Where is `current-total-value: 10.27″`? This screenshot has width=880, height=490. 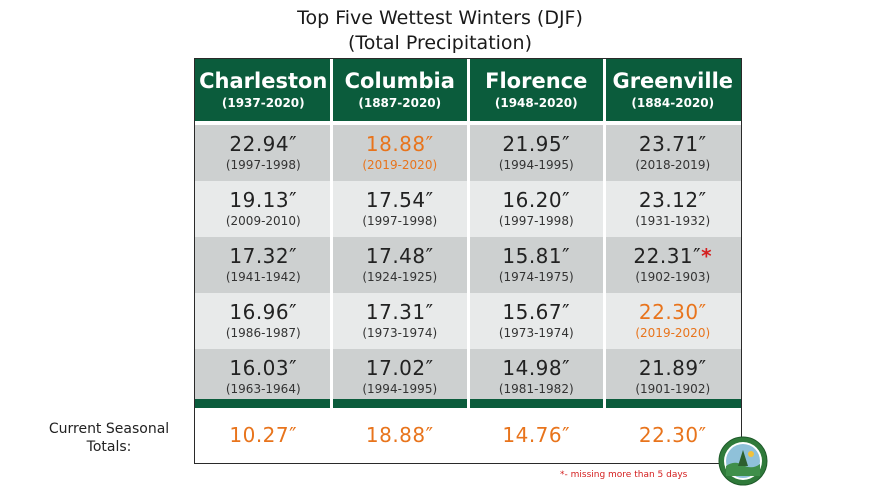
current-total-value: 10.27″ is located at coordinates (263, 435).